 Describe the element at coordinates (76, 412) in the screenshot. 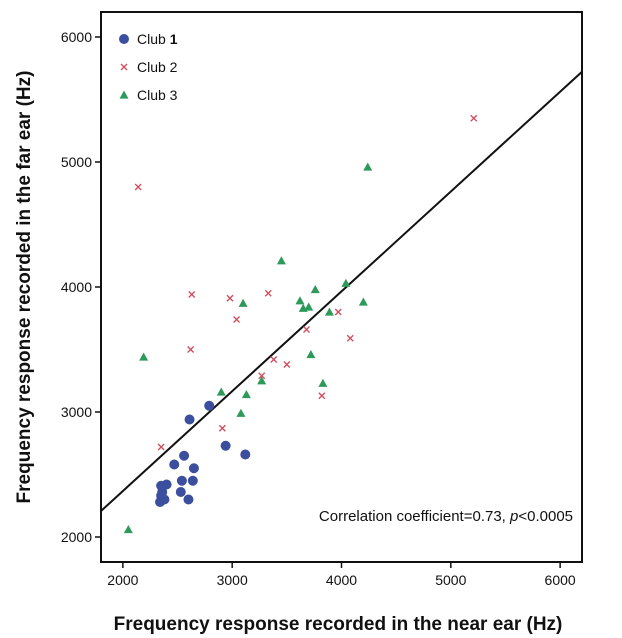

I see `y-tick-label: 3000` at that location.